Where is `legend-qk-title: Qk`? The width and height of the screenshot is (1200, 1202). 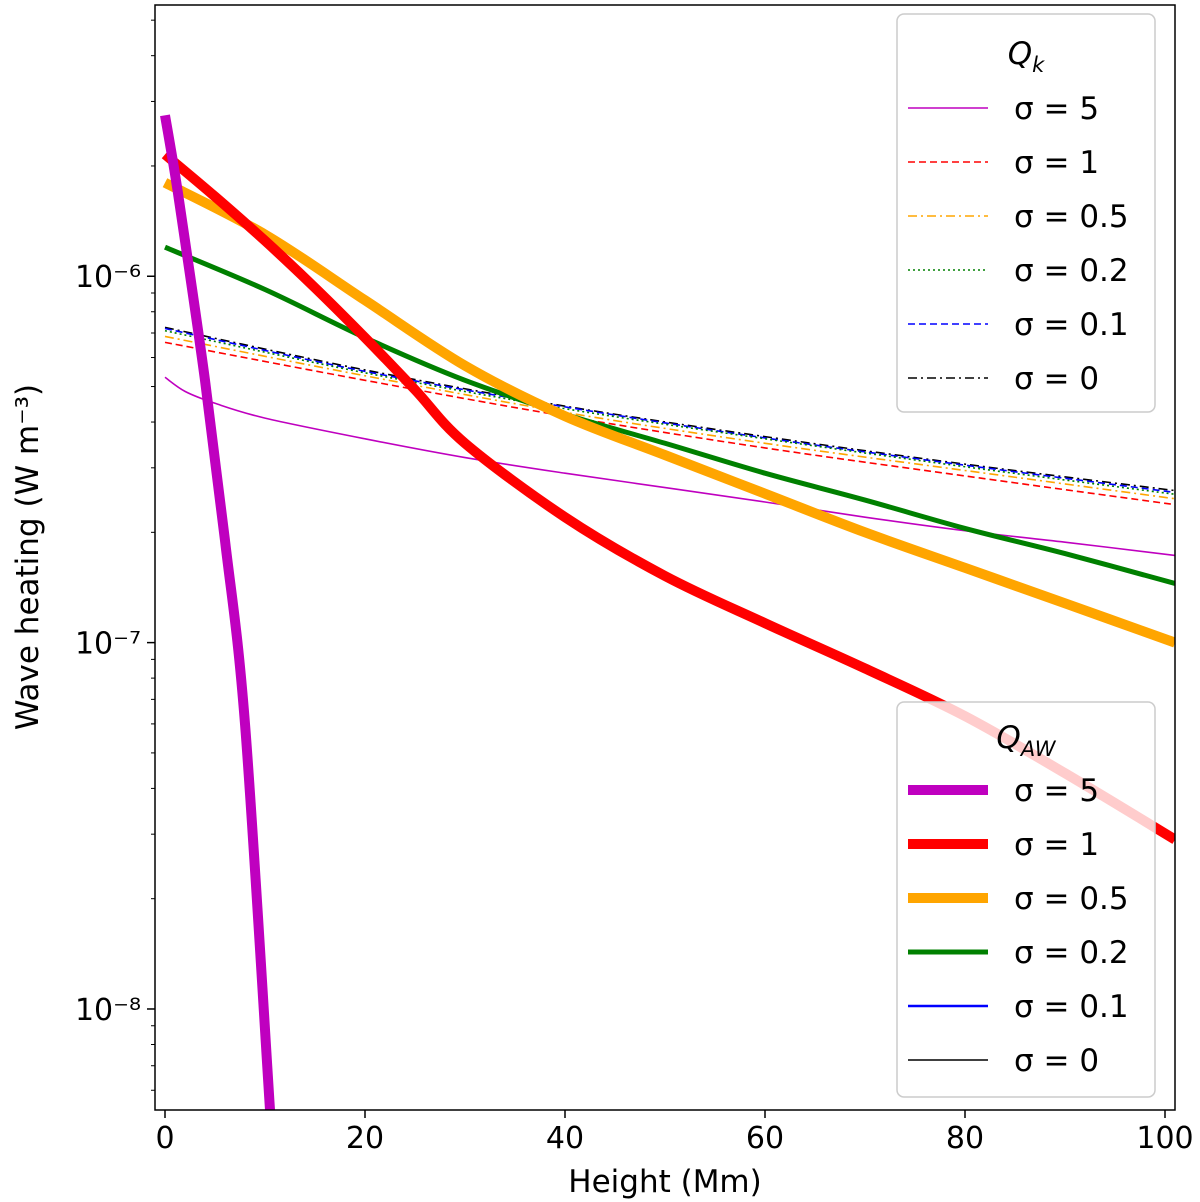
legend-qk-title: Qk is located at coordinates (1026, 56).